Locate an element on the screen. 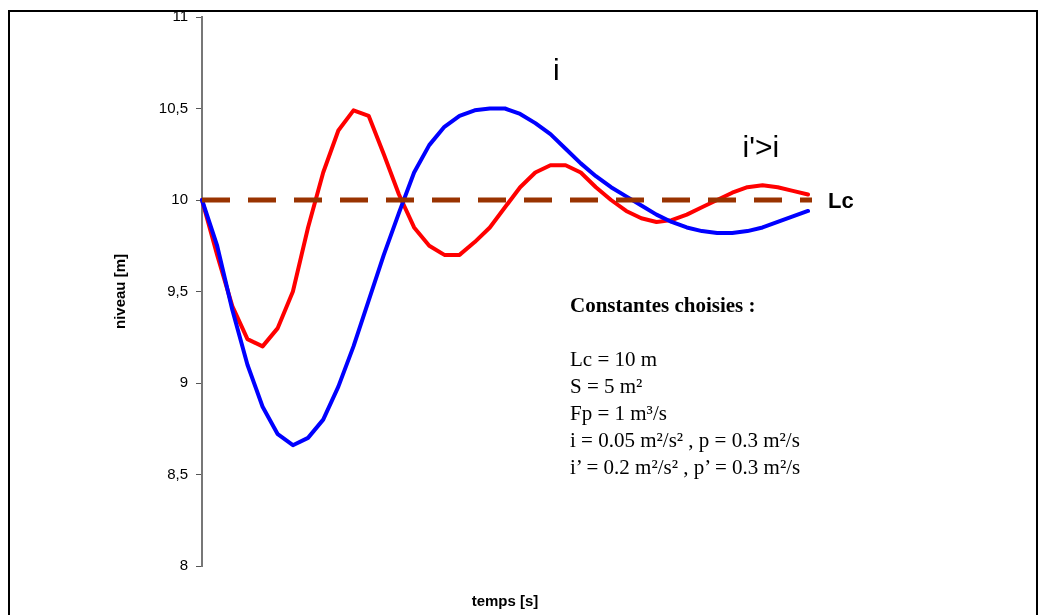  y-tick-label: 10,5 is located at coordinates (173, 107).